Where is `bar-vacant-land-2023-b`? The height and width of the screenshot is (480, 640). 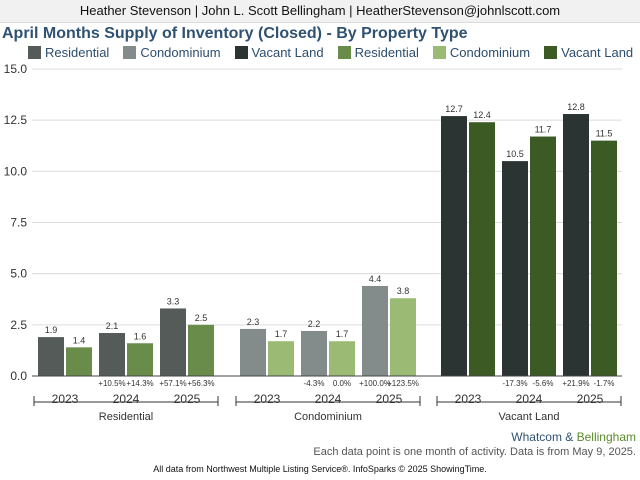 bar-vacant-land-2023-b is located at coordinates (482, 249).